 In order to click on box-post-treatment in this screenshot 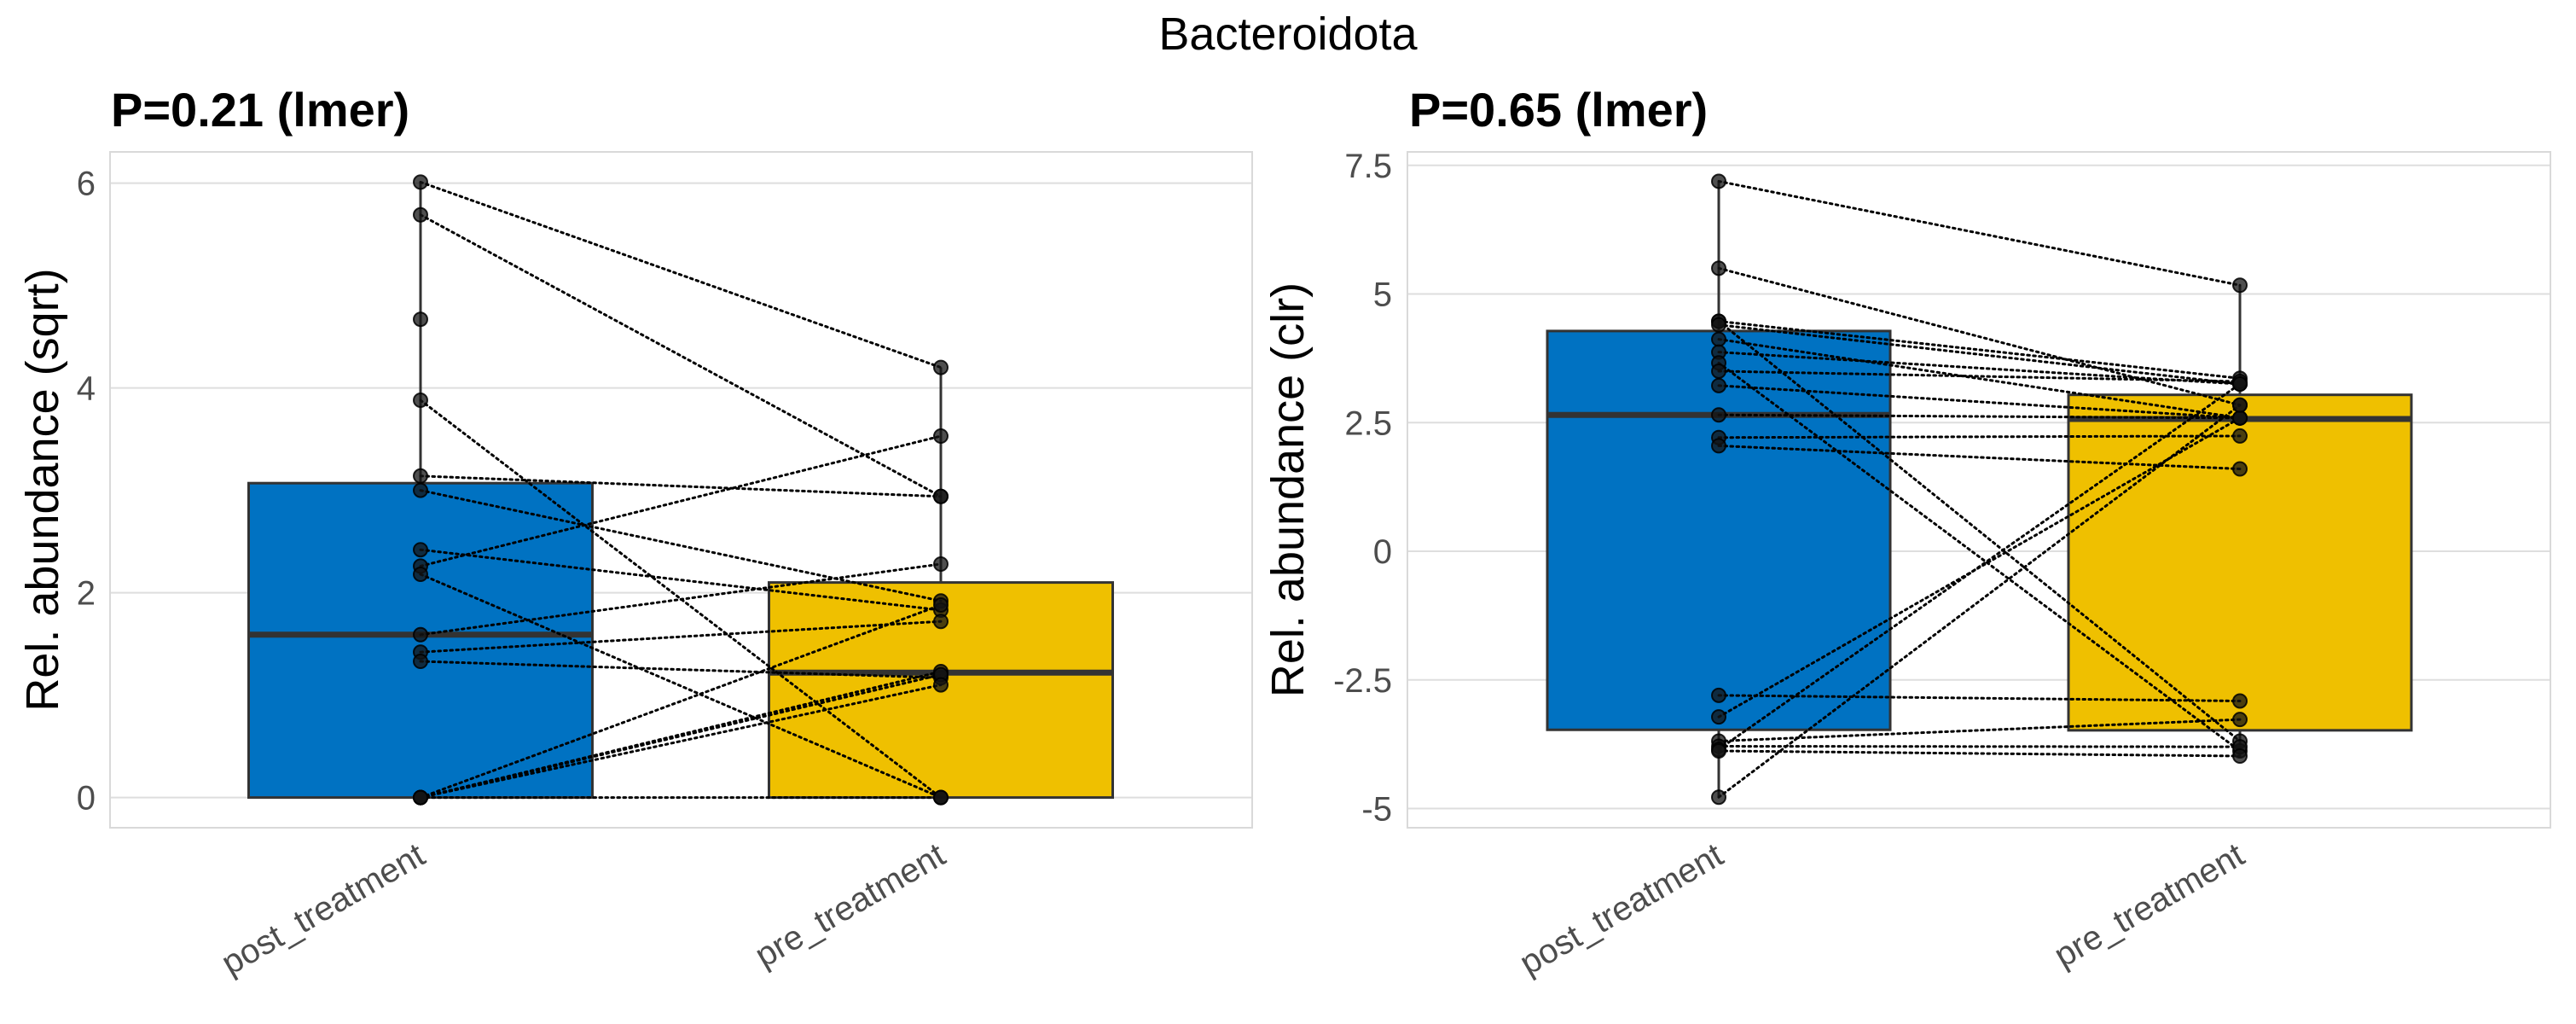, I will do `click(1719, 530)`.